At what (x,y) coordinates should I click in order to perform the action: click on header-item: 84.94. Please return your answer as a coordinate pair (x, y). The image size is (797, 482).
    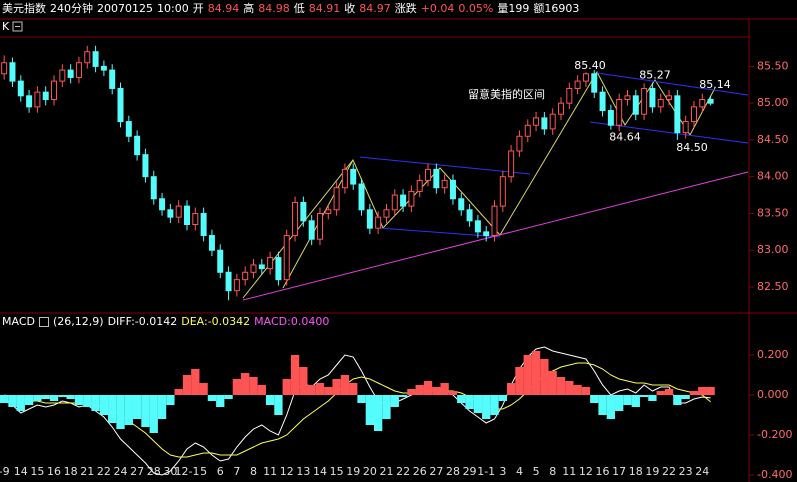
    Looking at the image, I should click on (223, 8).